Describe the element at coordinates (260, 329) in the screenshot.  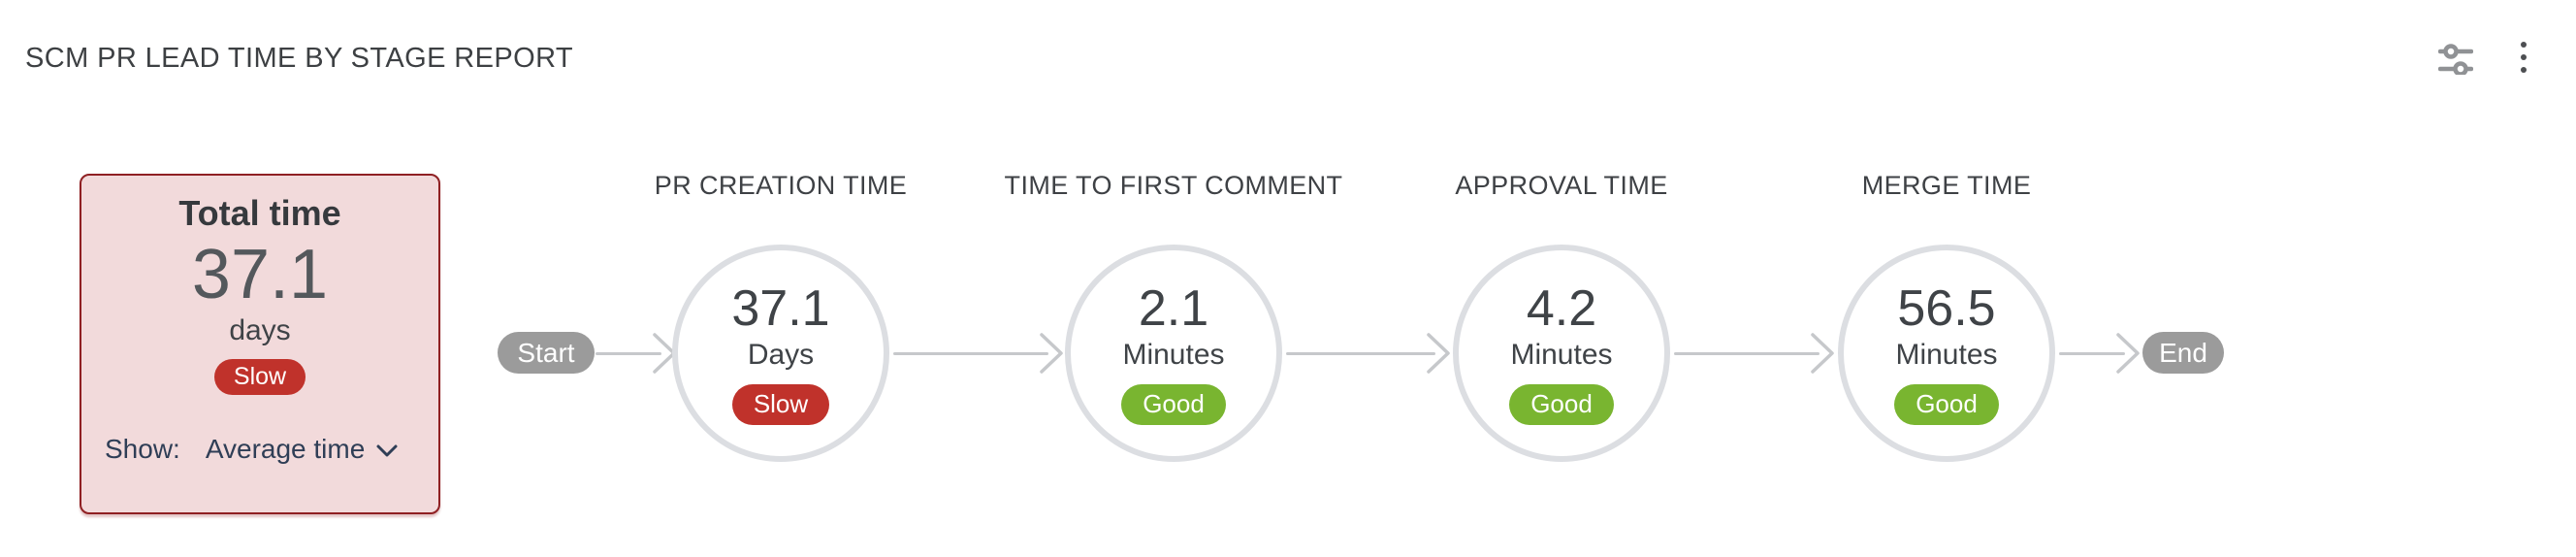
I see `total-time-unit: days` at that location.